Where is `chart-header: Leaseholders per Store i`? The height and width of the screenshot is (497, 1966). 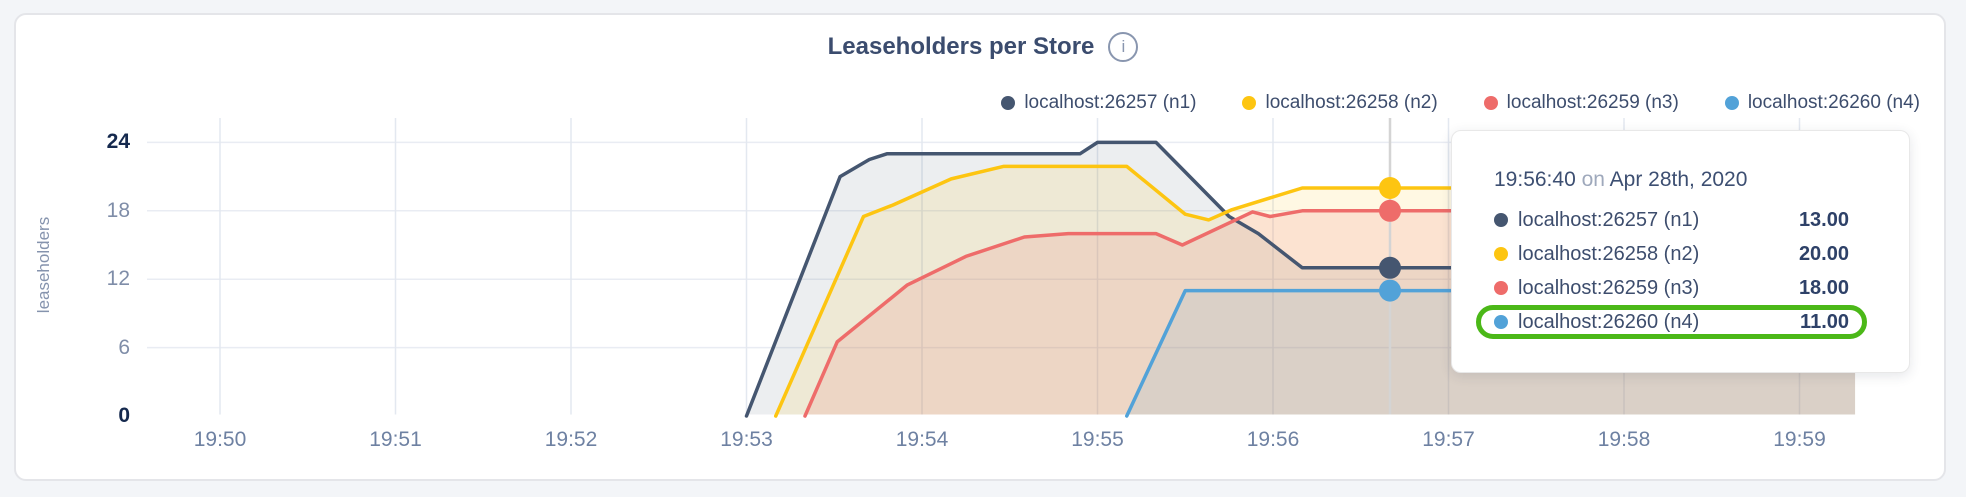 chart-header: Leaseholders per Store i is located at coordinates (983, 47).